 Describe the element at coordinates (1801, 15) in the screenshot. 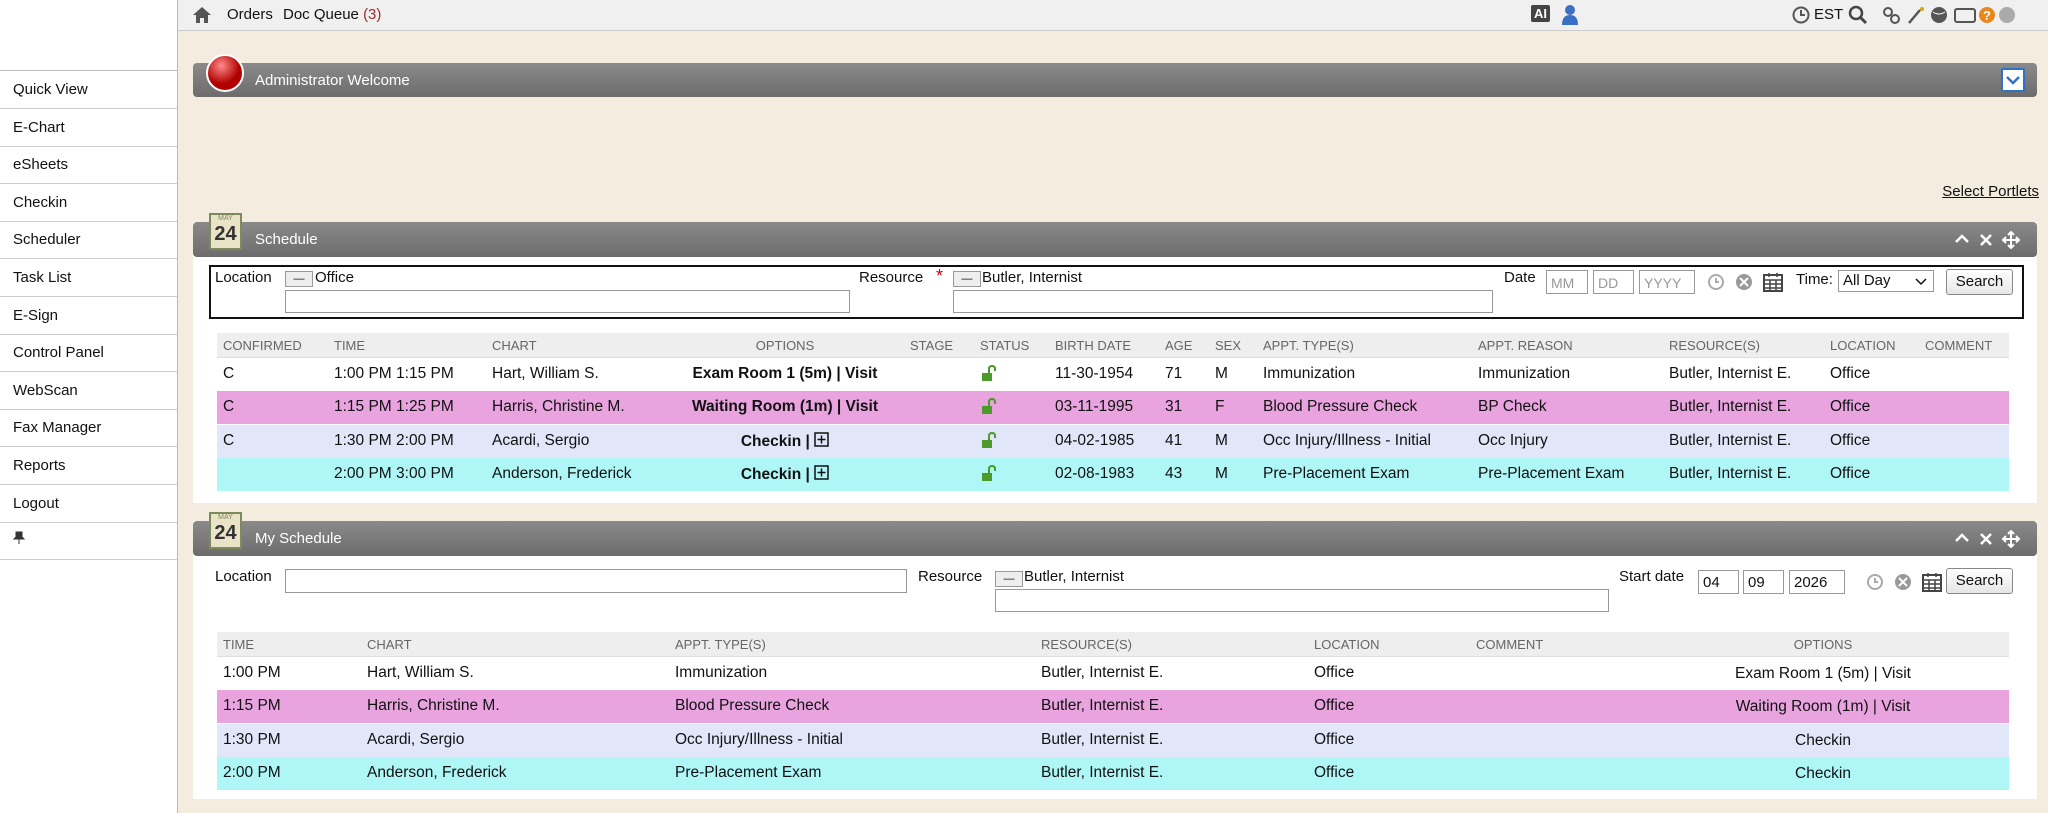

I see `clock-icon` at that location.